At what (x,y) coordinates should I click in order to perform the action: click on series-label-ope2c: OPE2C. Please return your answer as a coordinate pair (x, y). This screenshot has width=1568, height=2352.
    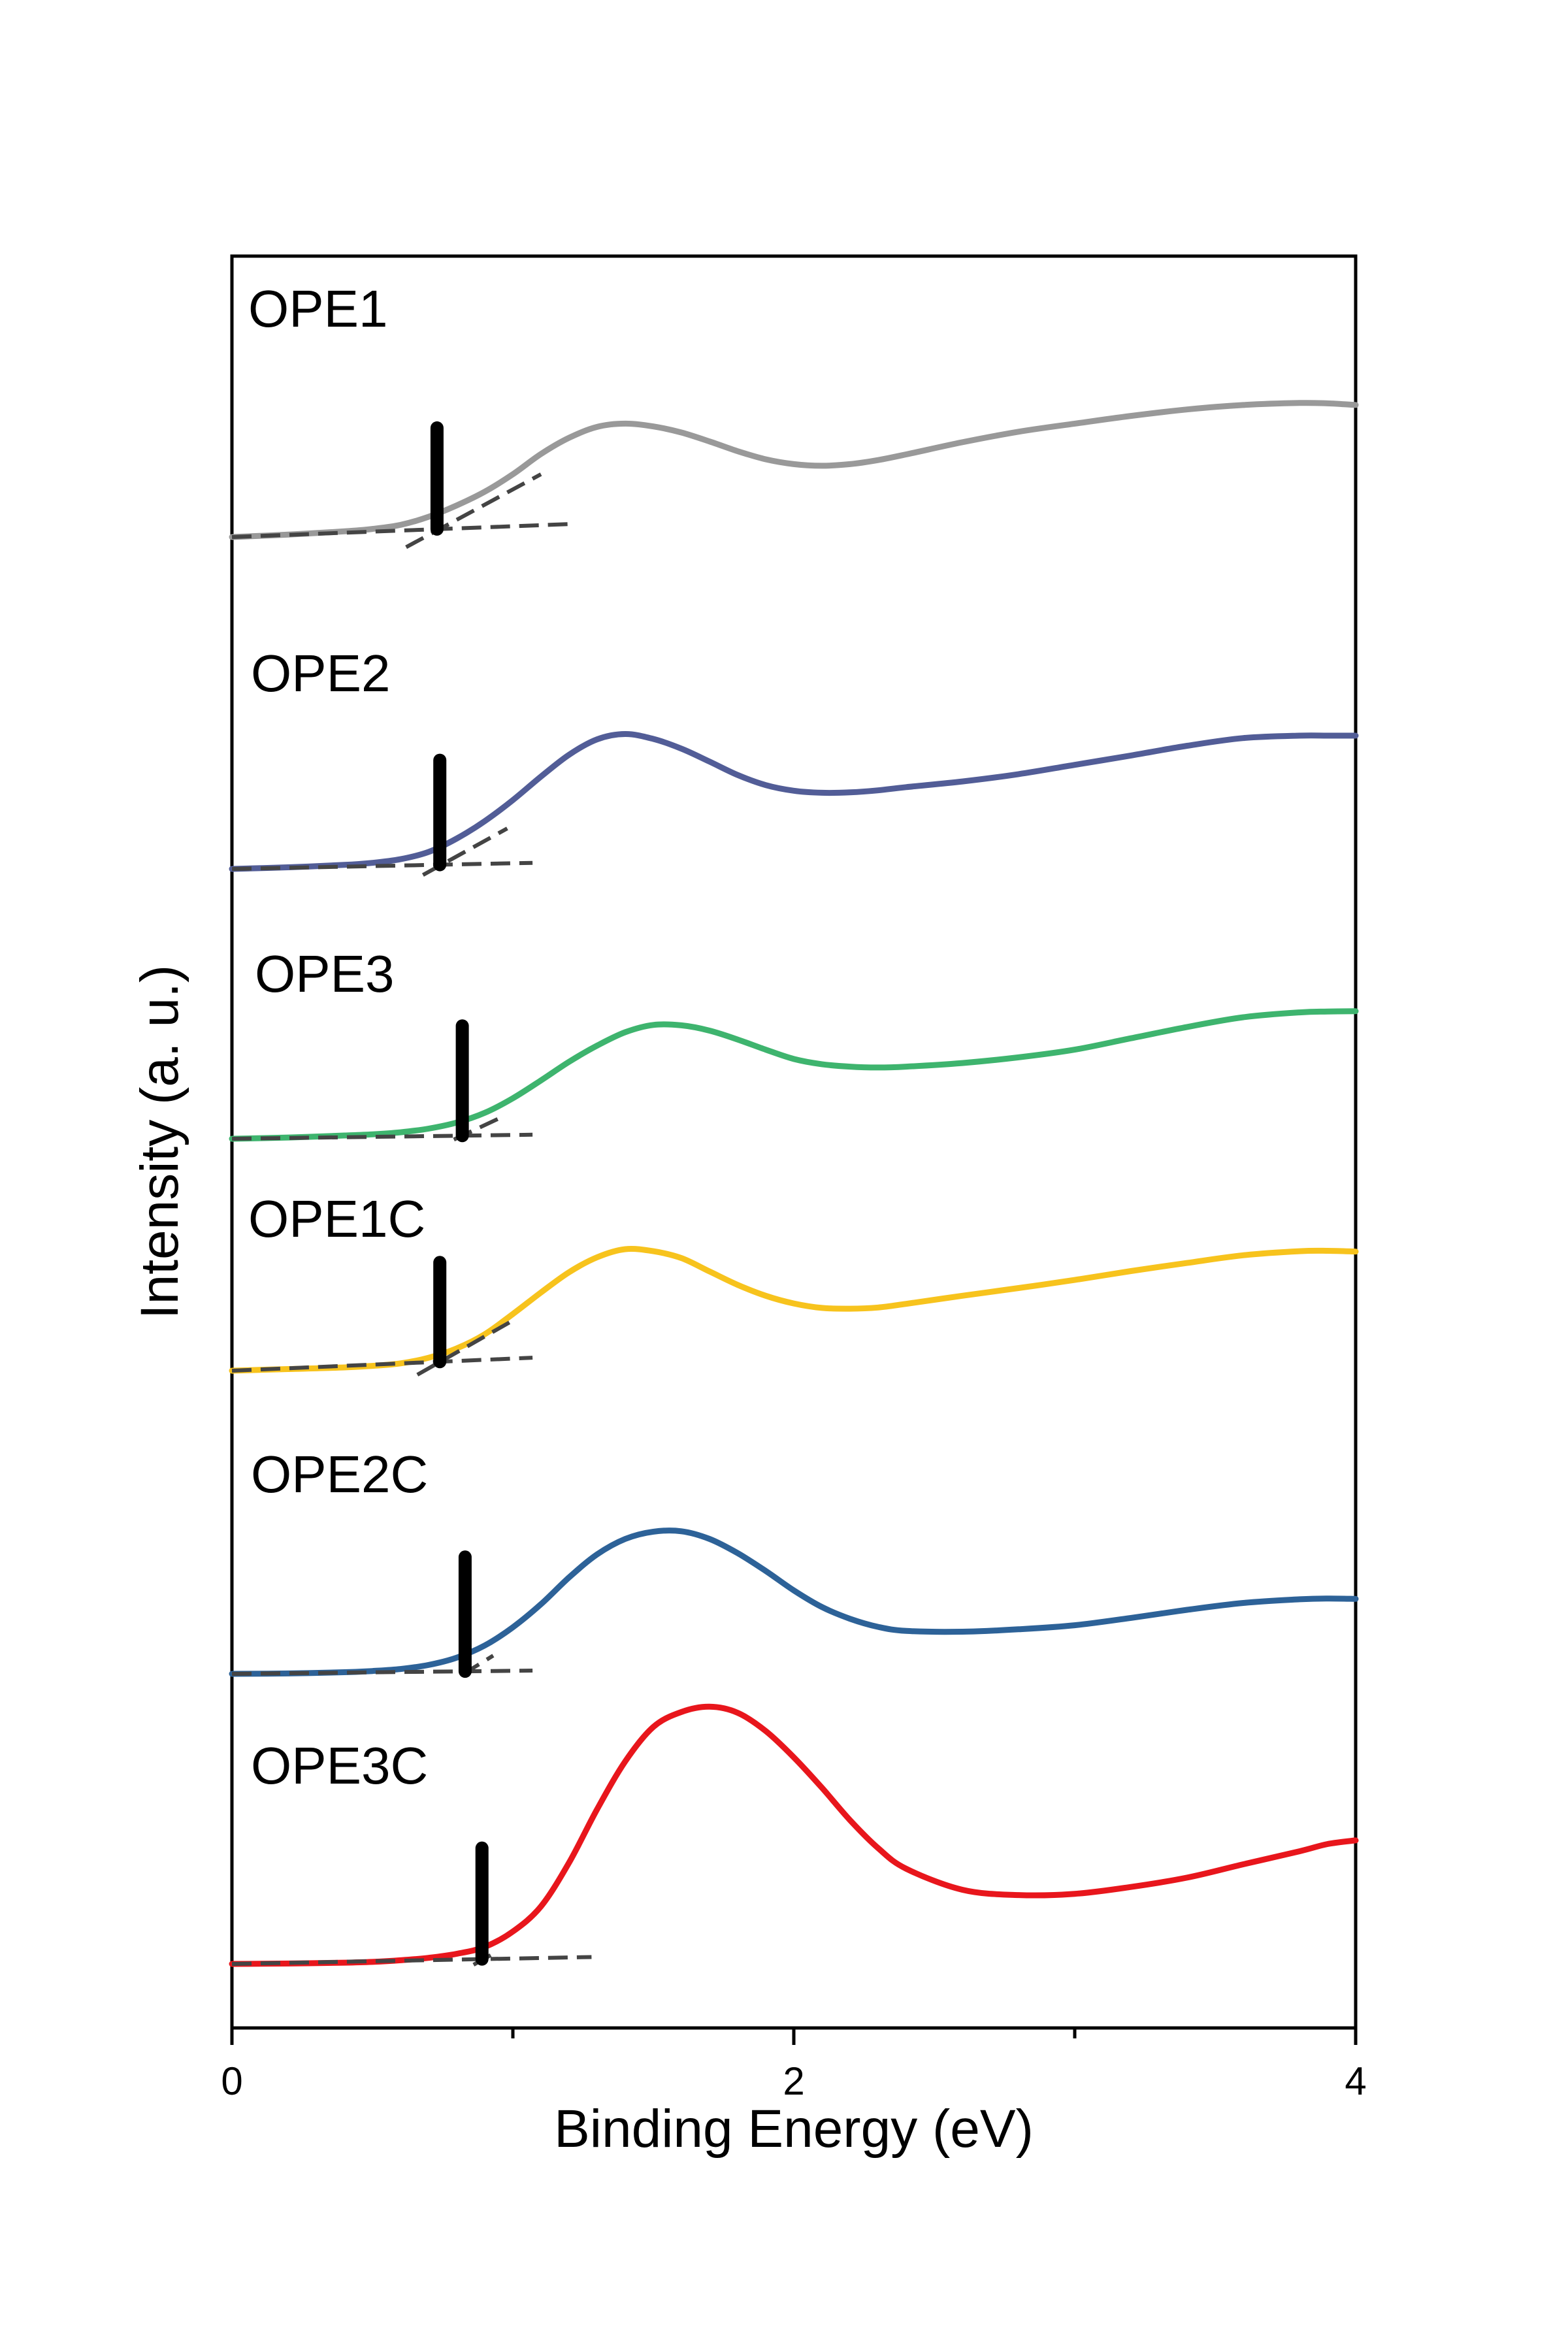
    Looking at the image, I should click on (339, 1474).